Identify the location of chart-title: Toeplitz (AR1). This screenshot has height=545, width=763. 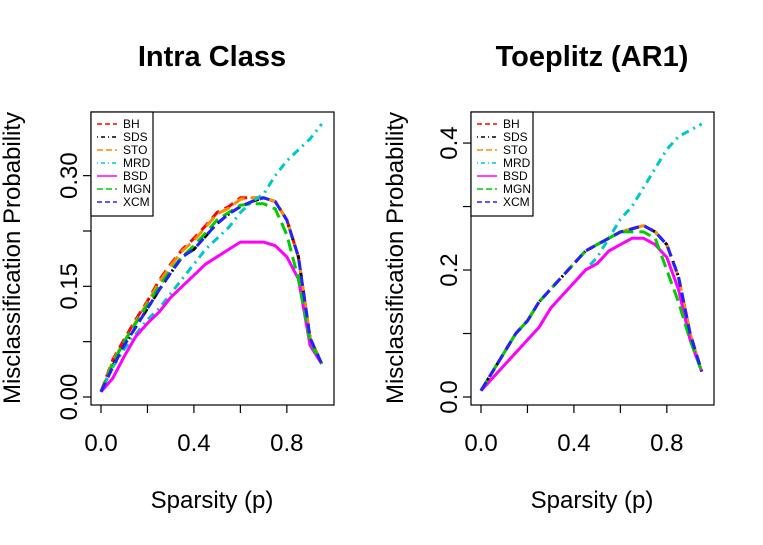
(592, 57).